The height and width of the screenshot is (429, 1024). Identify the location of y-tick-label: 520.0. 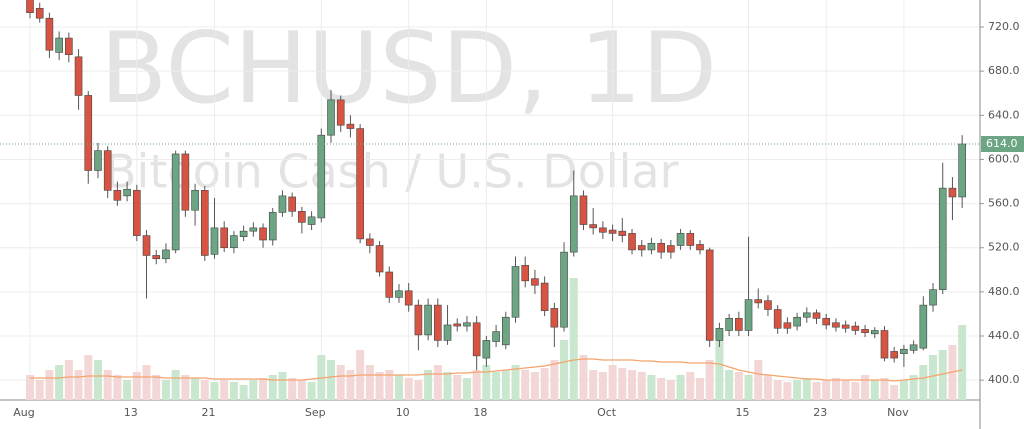
(1004, 247).